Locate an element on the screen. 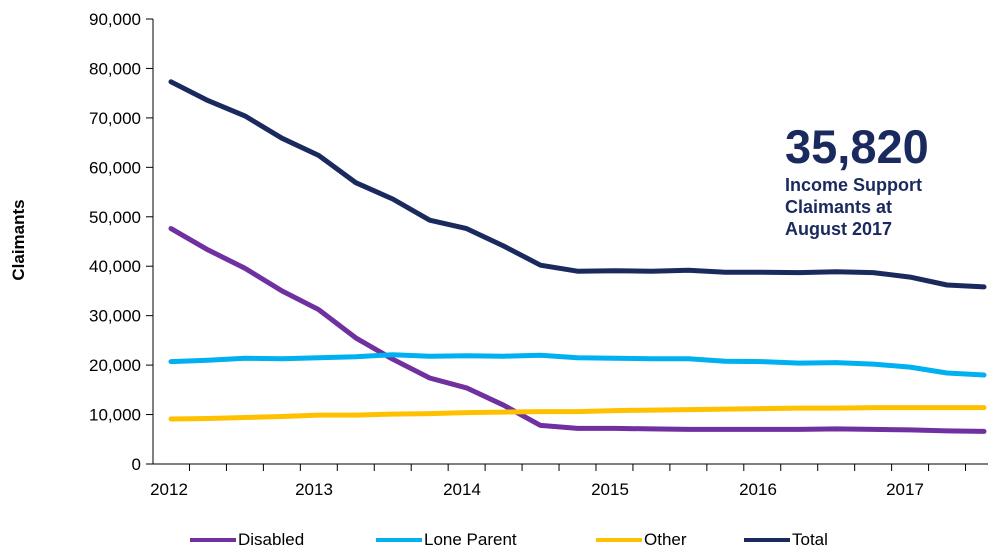  legend-item-total: Total is located at coordinates (786, 540).